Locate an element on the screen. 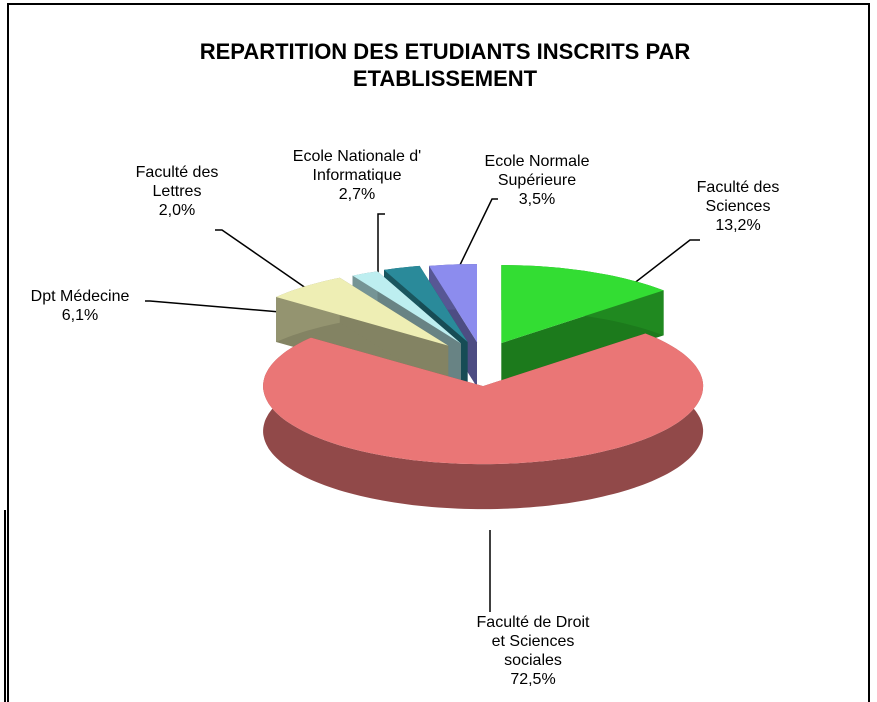 The image size is (877, 702). data-label: Dpt Médecine 6,1% is located at coordinates (80, 306).